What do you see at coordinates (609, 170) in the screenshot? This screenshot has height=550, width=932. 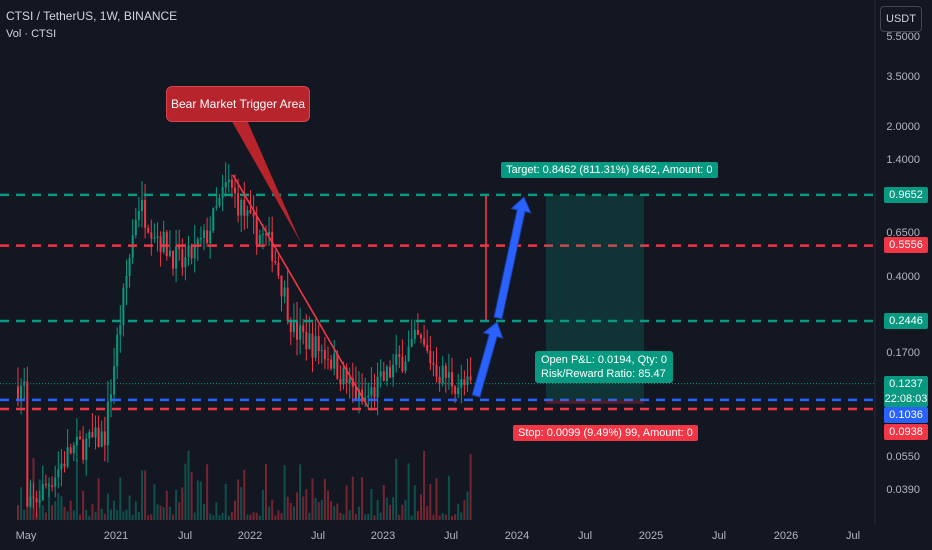 I see `target-label: Target: 0.8462 (811.31%) 8462, Amount: 0` at bounding box center [609, 170].